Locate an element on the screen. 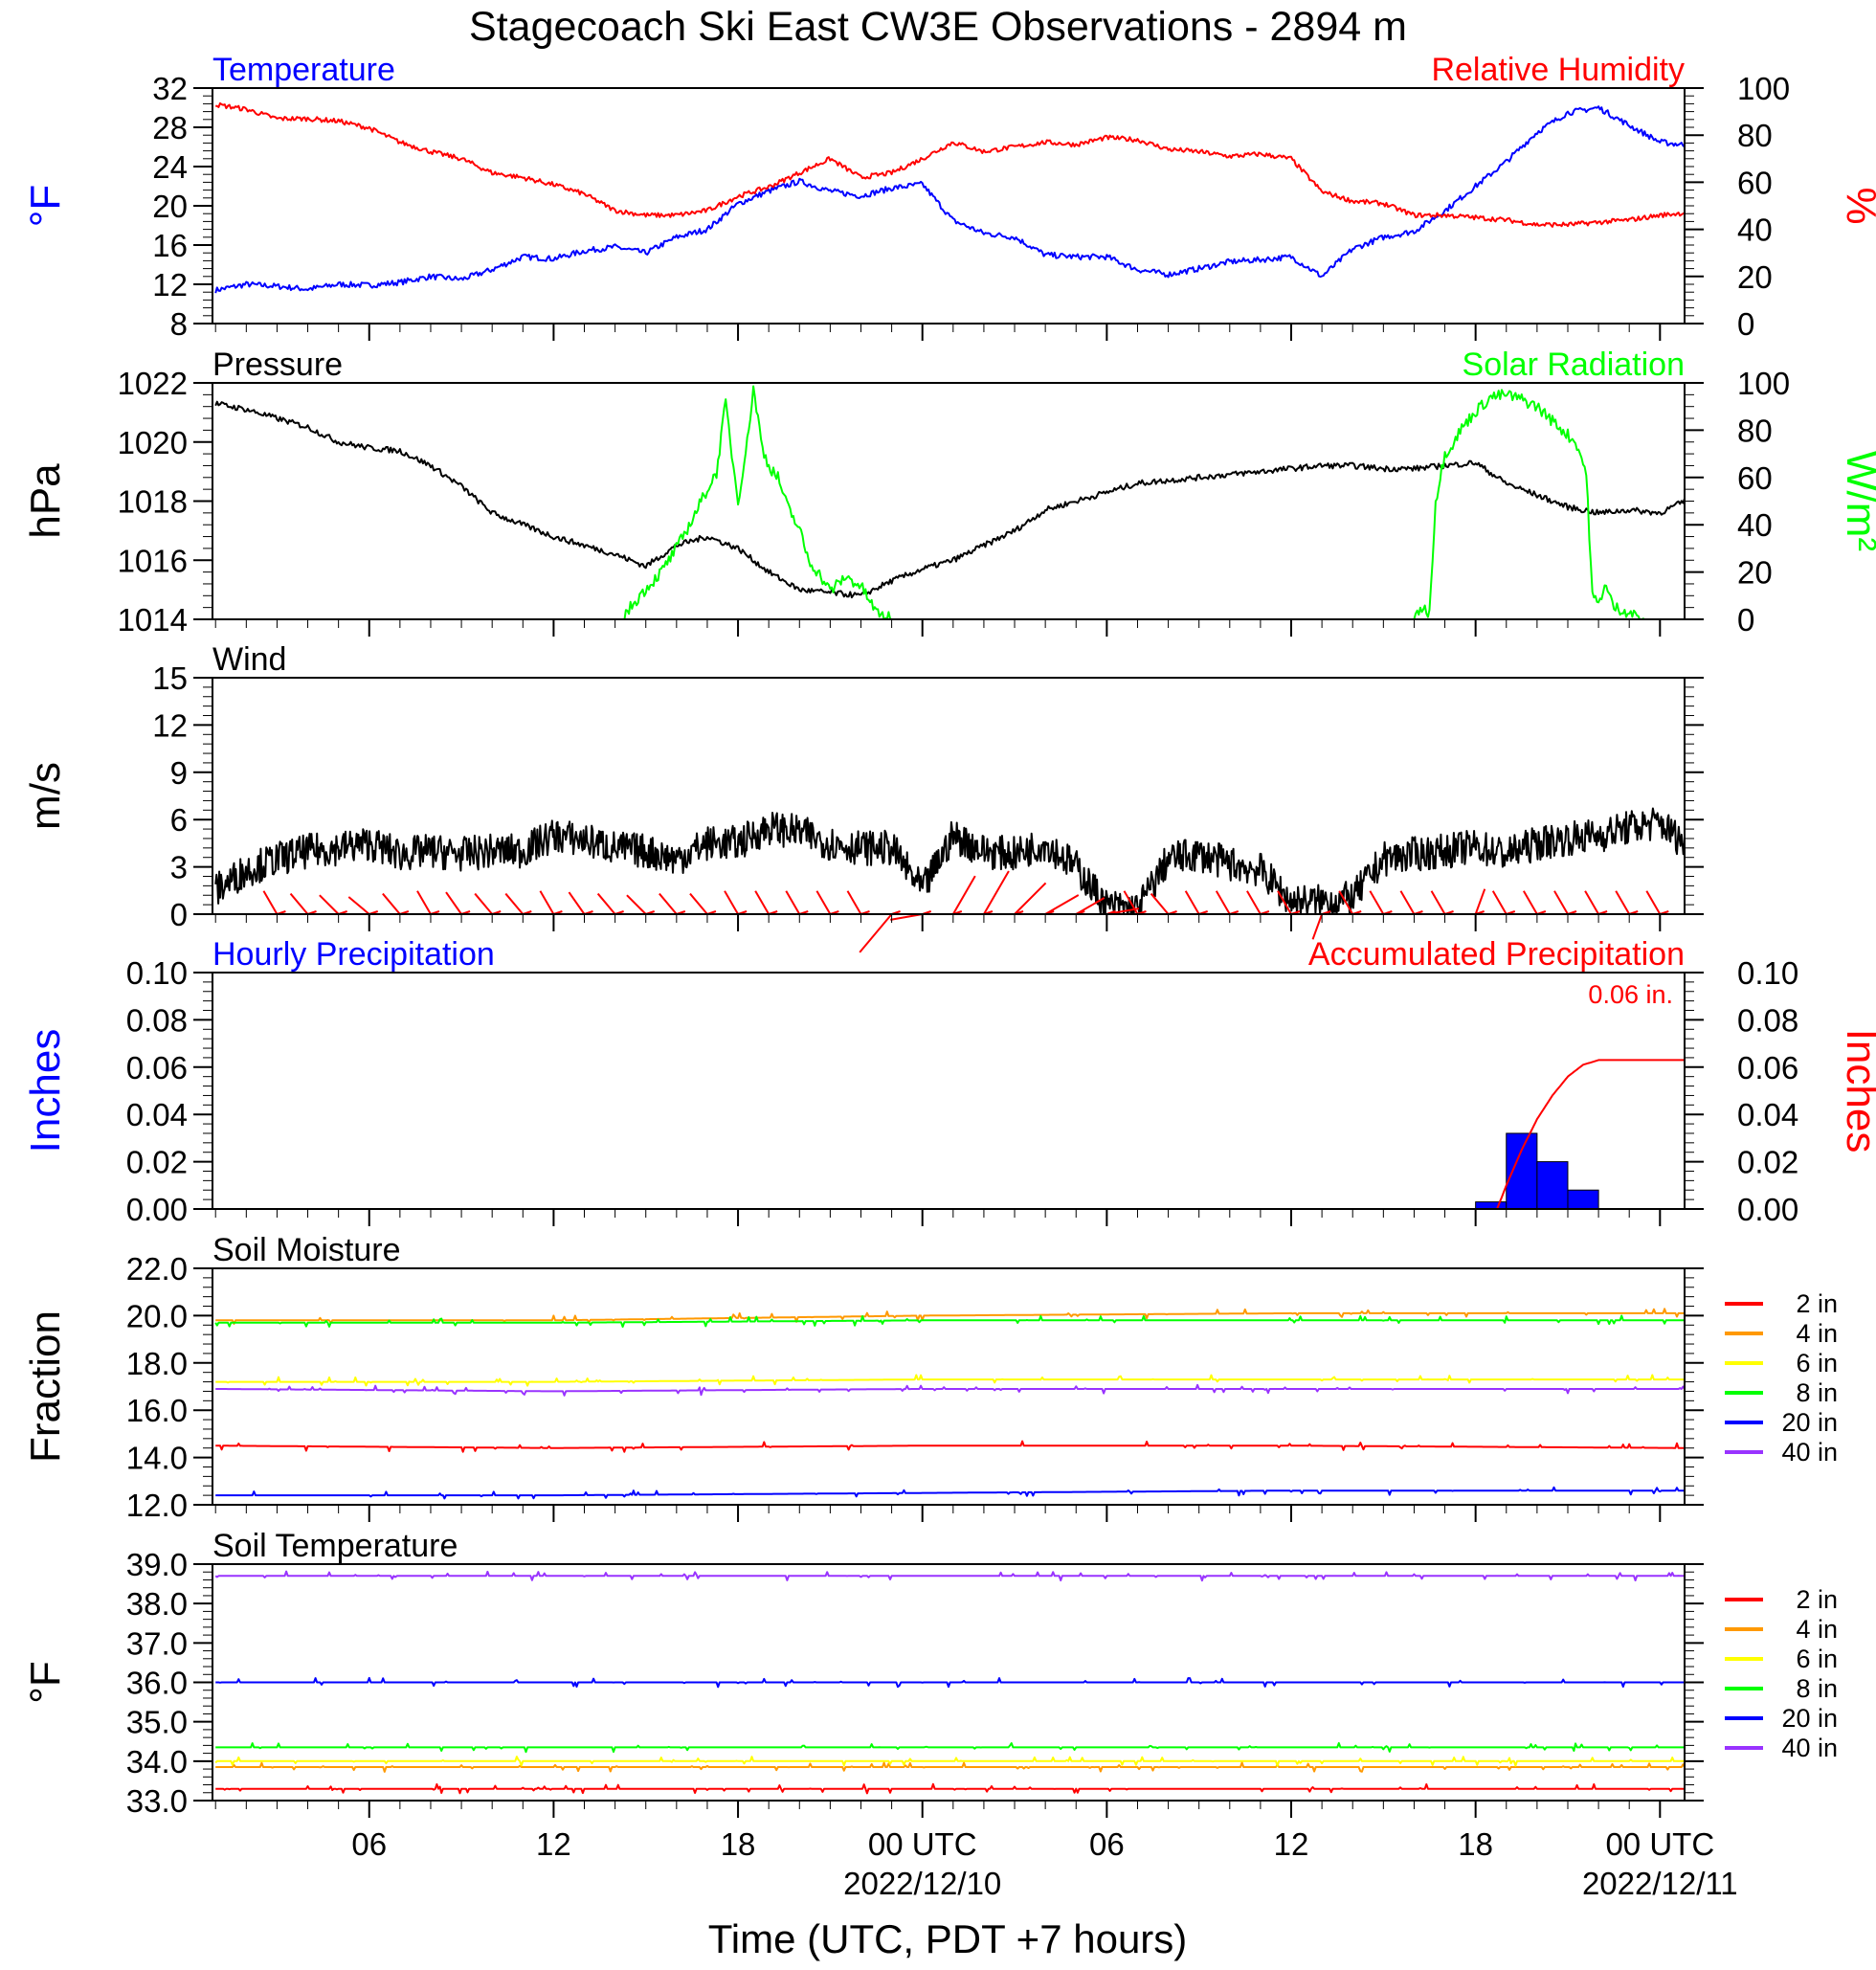 The height and width of the screenshot is (1970, 1876). y-tick-label-left: 1022 is located at coordinates (153, 383).